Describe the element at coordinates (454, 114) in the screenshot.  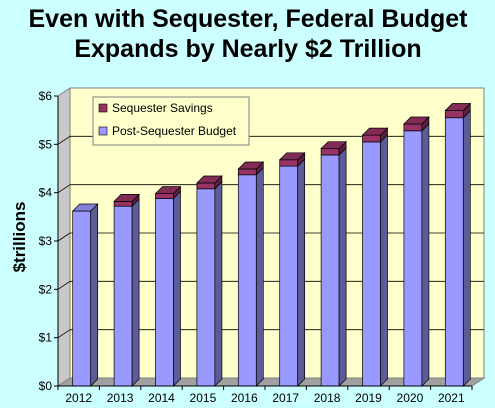
I see `bar-sequester-savings-2021` at that location.